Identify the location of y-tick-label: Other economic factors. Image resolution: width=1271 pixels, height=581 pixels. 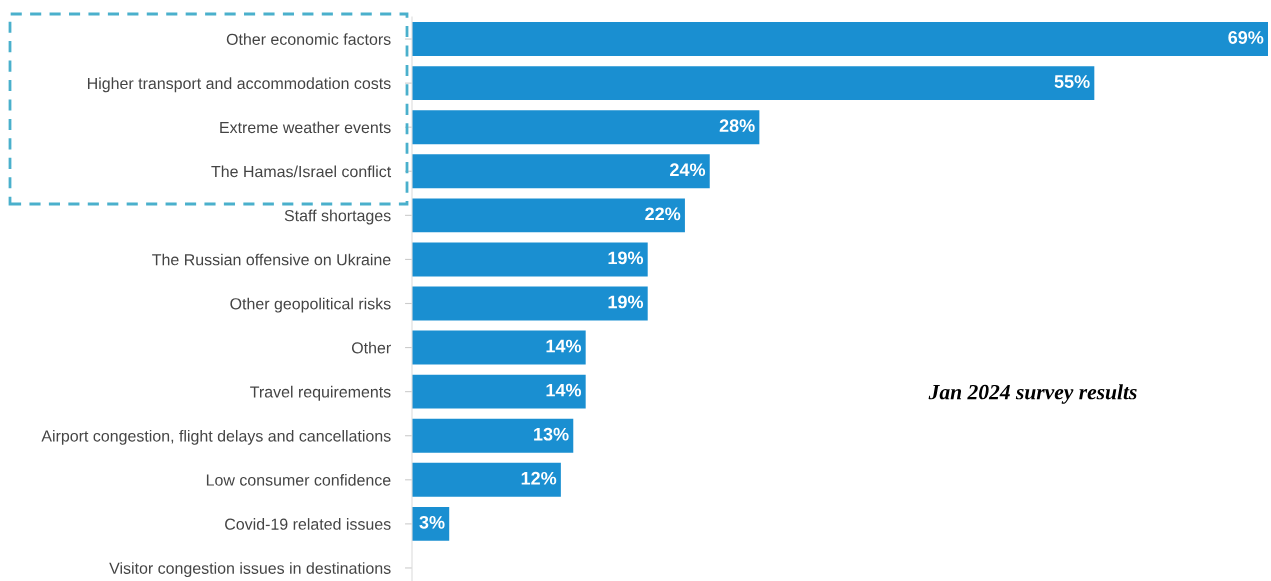
(308, 39).